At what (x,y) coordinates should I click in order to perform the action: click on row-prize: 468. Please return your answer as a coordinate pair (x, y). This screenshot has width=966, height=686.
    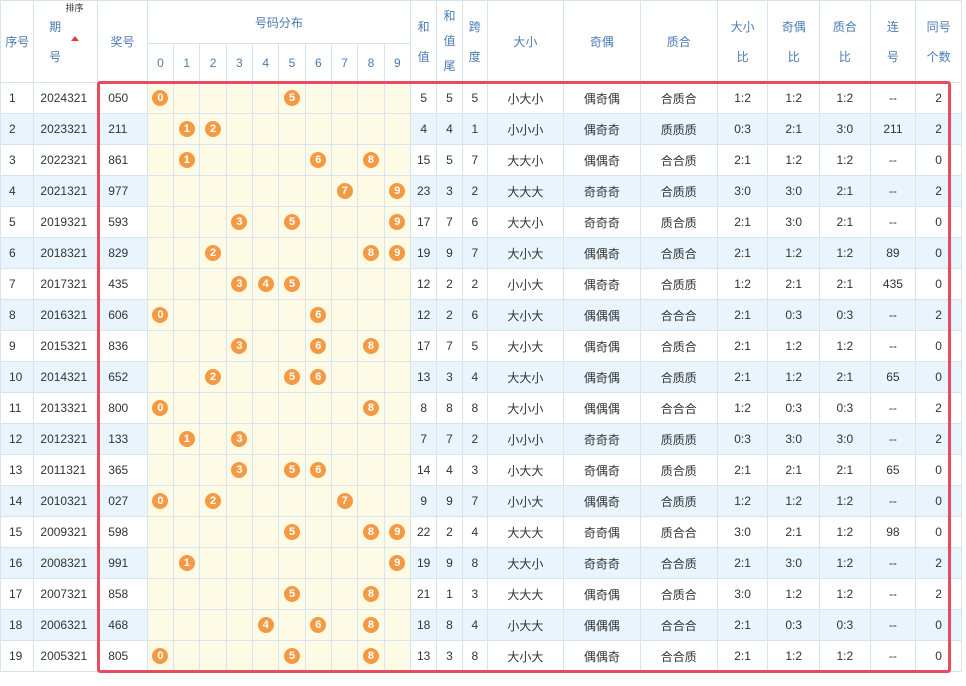
    Looking at the image, I should click on (122, 625).